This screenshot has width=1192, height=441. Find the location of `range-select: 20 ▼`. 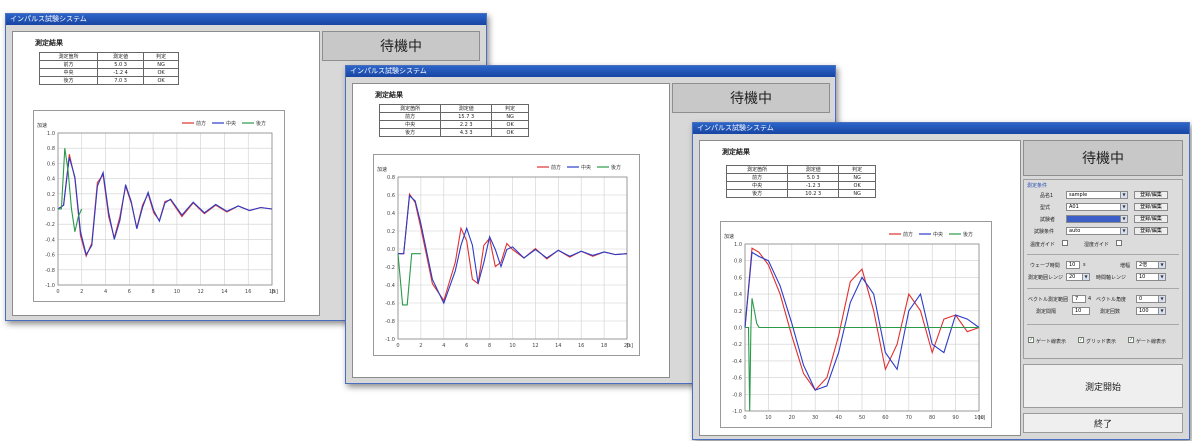

range-select: 20 ▼ is located at coordinates (1078, 277).